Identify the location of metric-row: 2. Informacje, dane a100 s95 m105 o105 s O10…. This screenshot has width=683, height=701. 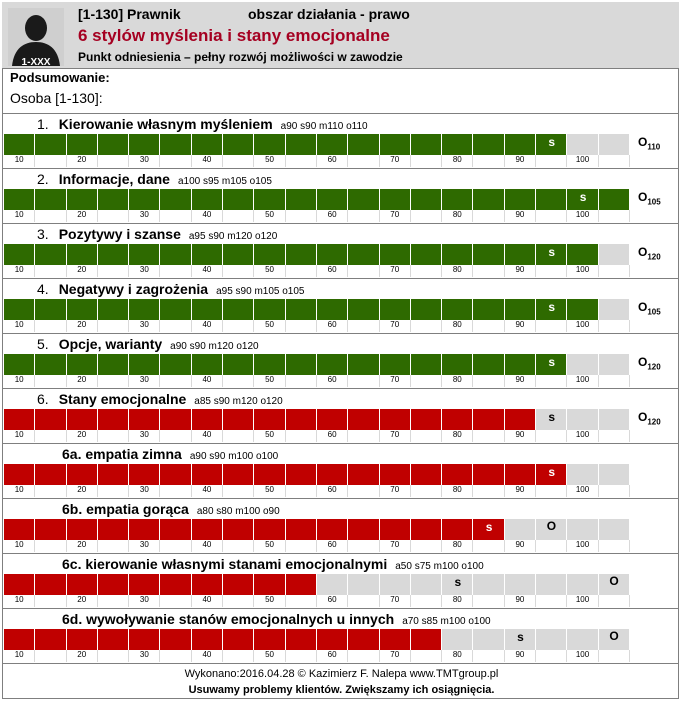
(340, 196).